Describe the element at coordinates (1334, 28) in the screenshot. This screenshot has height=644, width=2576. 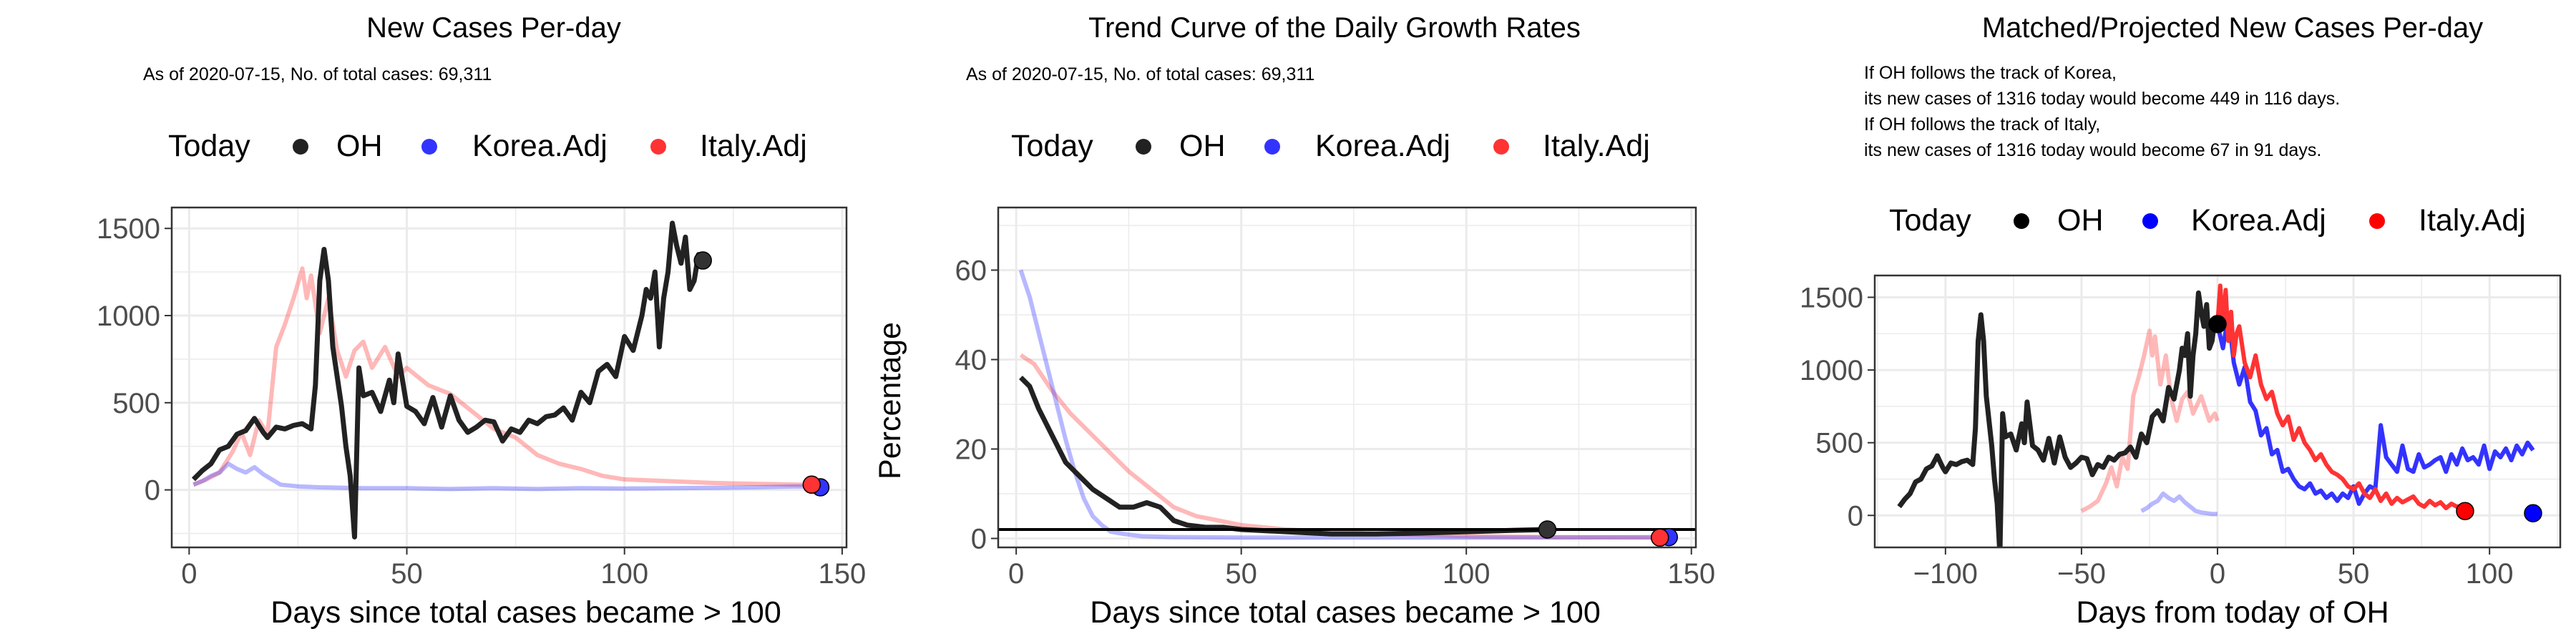
I see `panel2-title: Trend Curve of the Daily Growth Rates` at that location.